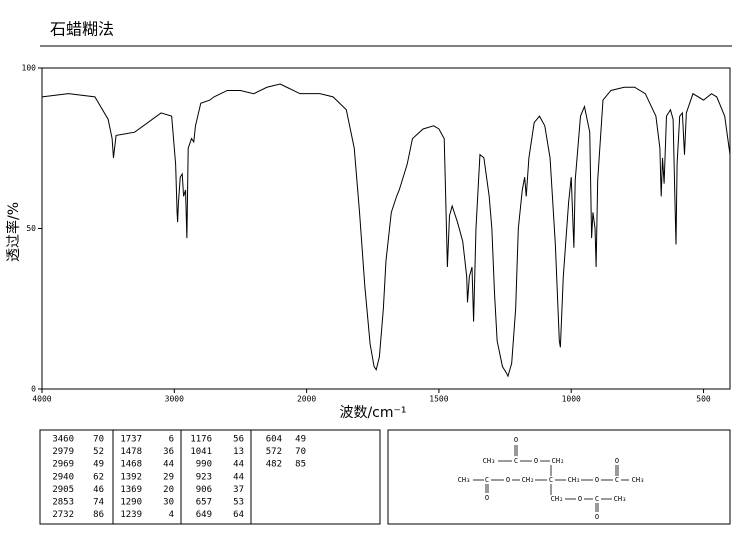 The width and height of the screenshot is (737, 539). Describe the element at coordinates (372, 413) in the screenshot. I see `x-axis-label: 波数/cm⁻¹` at that location.